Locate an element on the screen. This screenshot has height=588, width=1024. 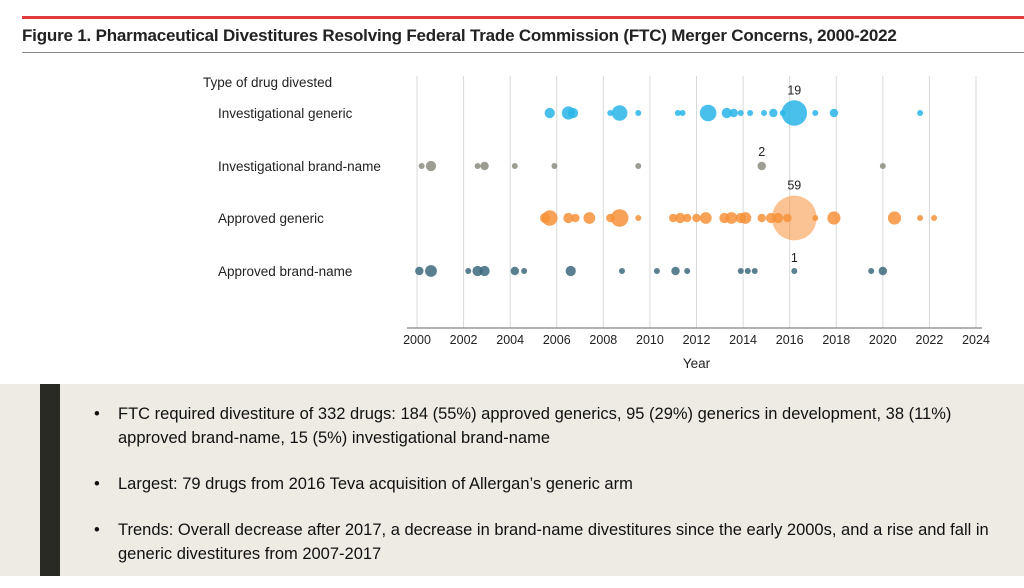
x-tick-label: 2002 is located at coordinates (464, 340).